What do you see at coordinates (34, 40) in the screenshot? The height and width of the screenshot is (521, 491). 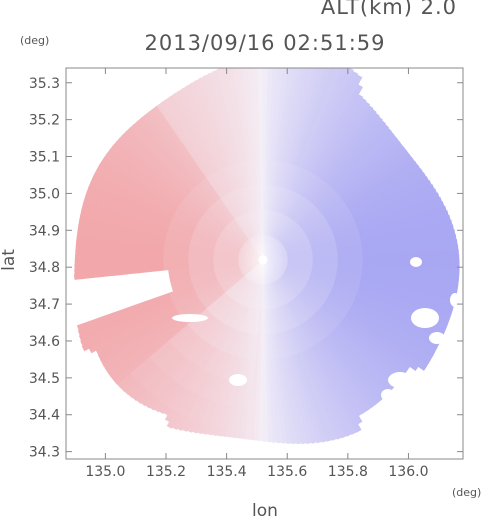 I see `y-unit-label: (deg)` at bounding box center [34, 40].